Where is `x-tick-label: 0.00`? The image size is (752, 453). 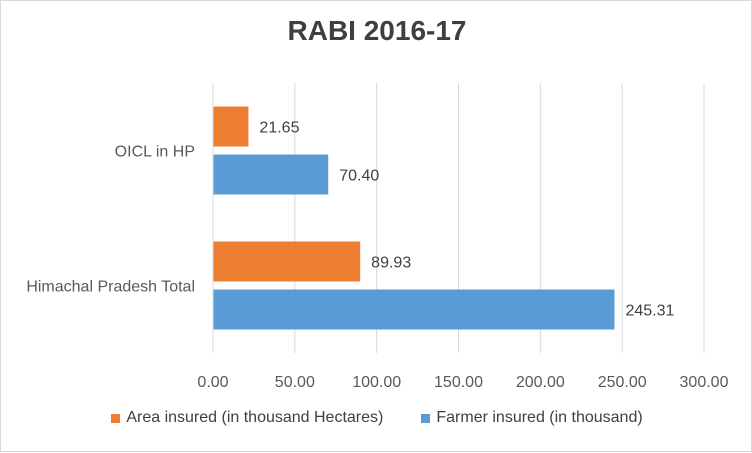 x-tick-label: 0.00 is located at coordinates (212, 382).